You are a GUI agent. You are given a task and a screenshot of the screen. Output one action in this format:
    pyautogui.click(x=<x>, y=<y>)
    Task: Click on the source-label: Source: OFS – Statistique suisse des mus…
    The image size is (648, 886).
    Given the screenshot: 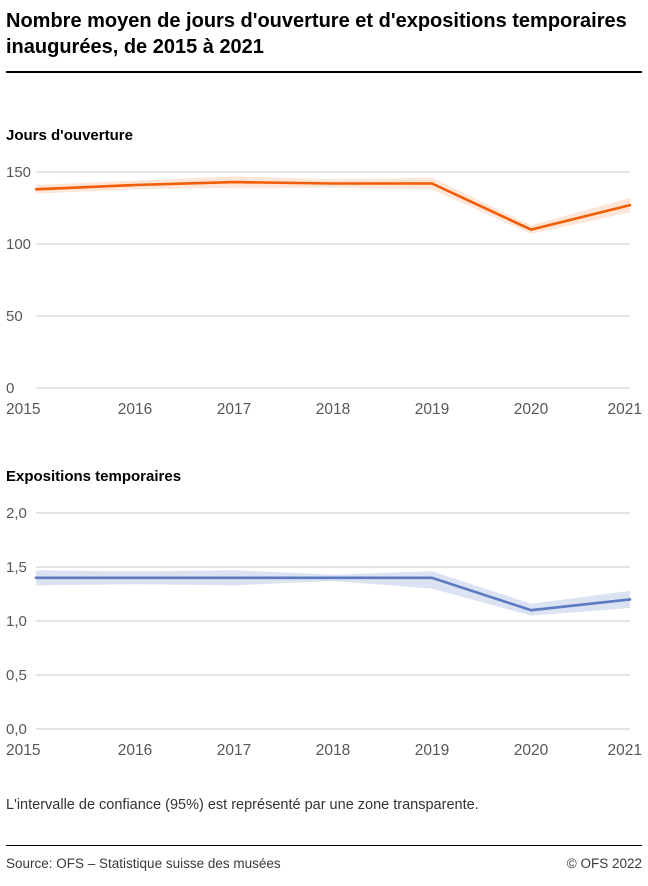 What is the action you would take?
    pyautogui.click(x=143, y=863)
    